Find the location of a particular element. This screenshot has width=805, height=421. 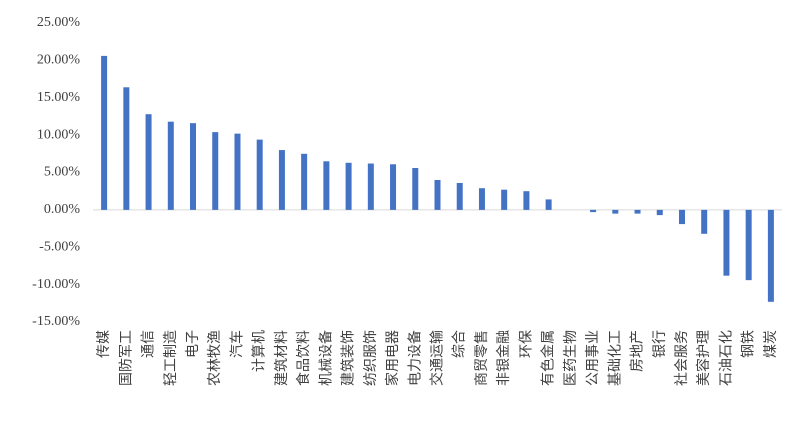

y-tick-label: -5.00% is located at coordinates (59, 246).